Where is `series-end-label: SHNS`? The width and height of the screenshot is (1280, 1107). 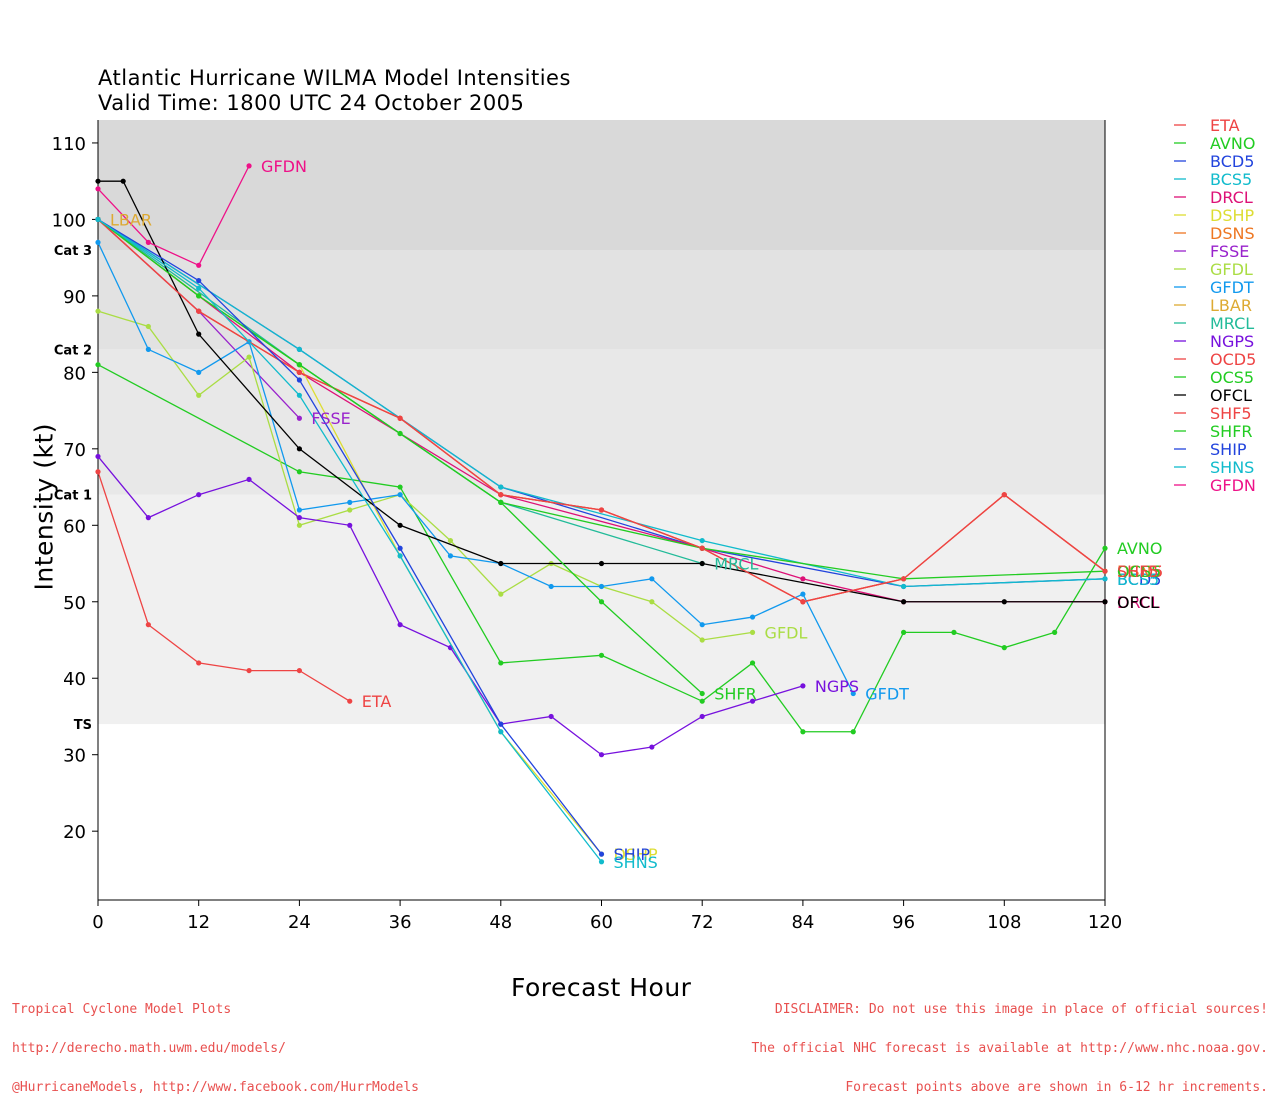
series-end-label: SHNS is located at coordinates (636, 862).